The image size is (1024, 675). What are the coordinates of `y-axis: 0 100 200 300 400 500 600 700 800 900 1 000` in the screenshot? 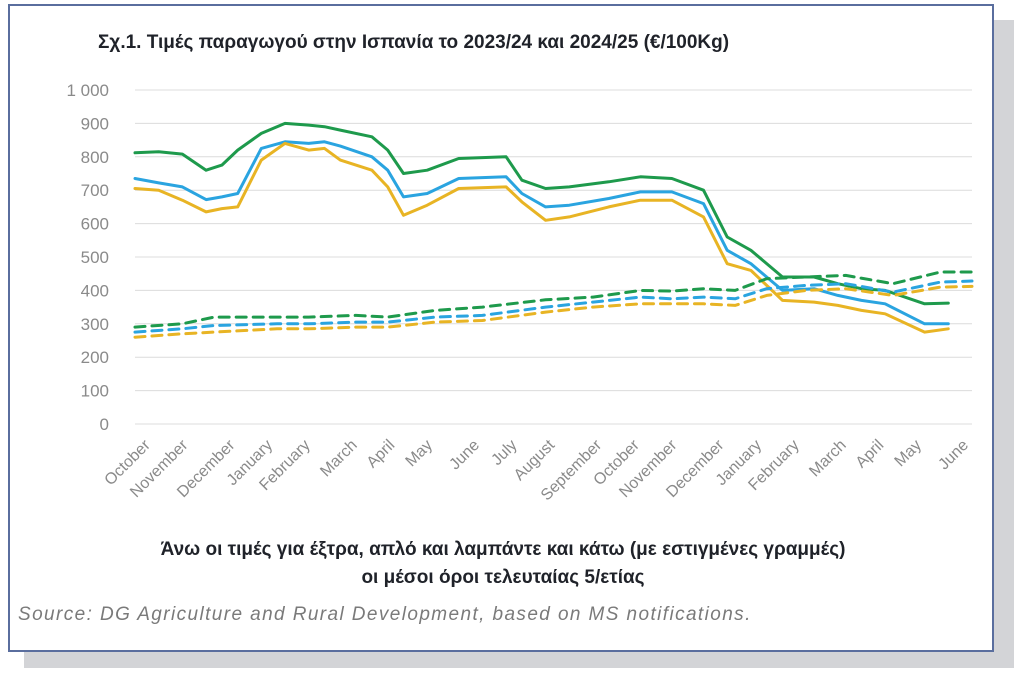 It's located at (87, 257).